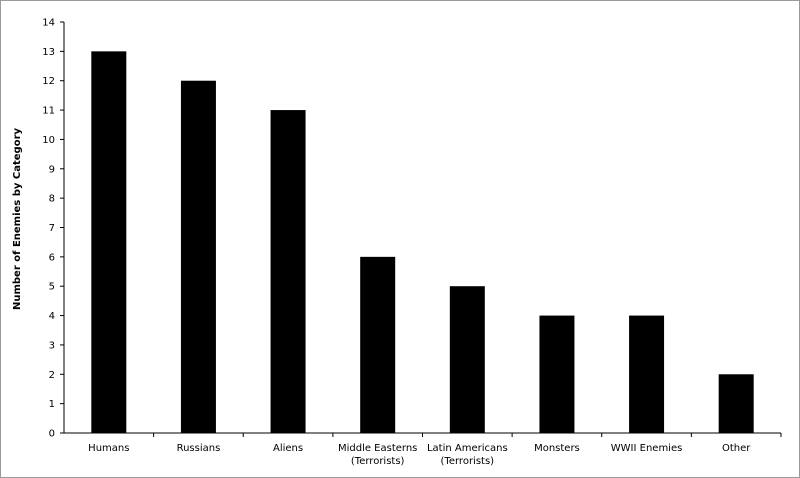  What do you see at coordinates (557, 448) in the screenshot?
I see `x-category-label: Monsters` at bounding box center [557, 448].